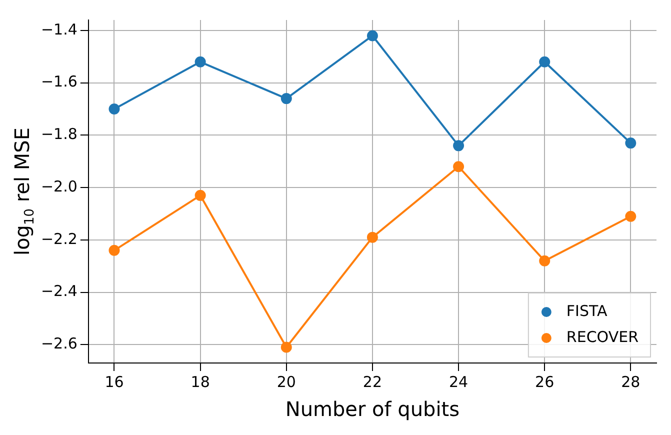  What do you see at coordinates (114, 381) in the screenshot?
I see `x-tick-label: 16` at bounding box center [114, 381].